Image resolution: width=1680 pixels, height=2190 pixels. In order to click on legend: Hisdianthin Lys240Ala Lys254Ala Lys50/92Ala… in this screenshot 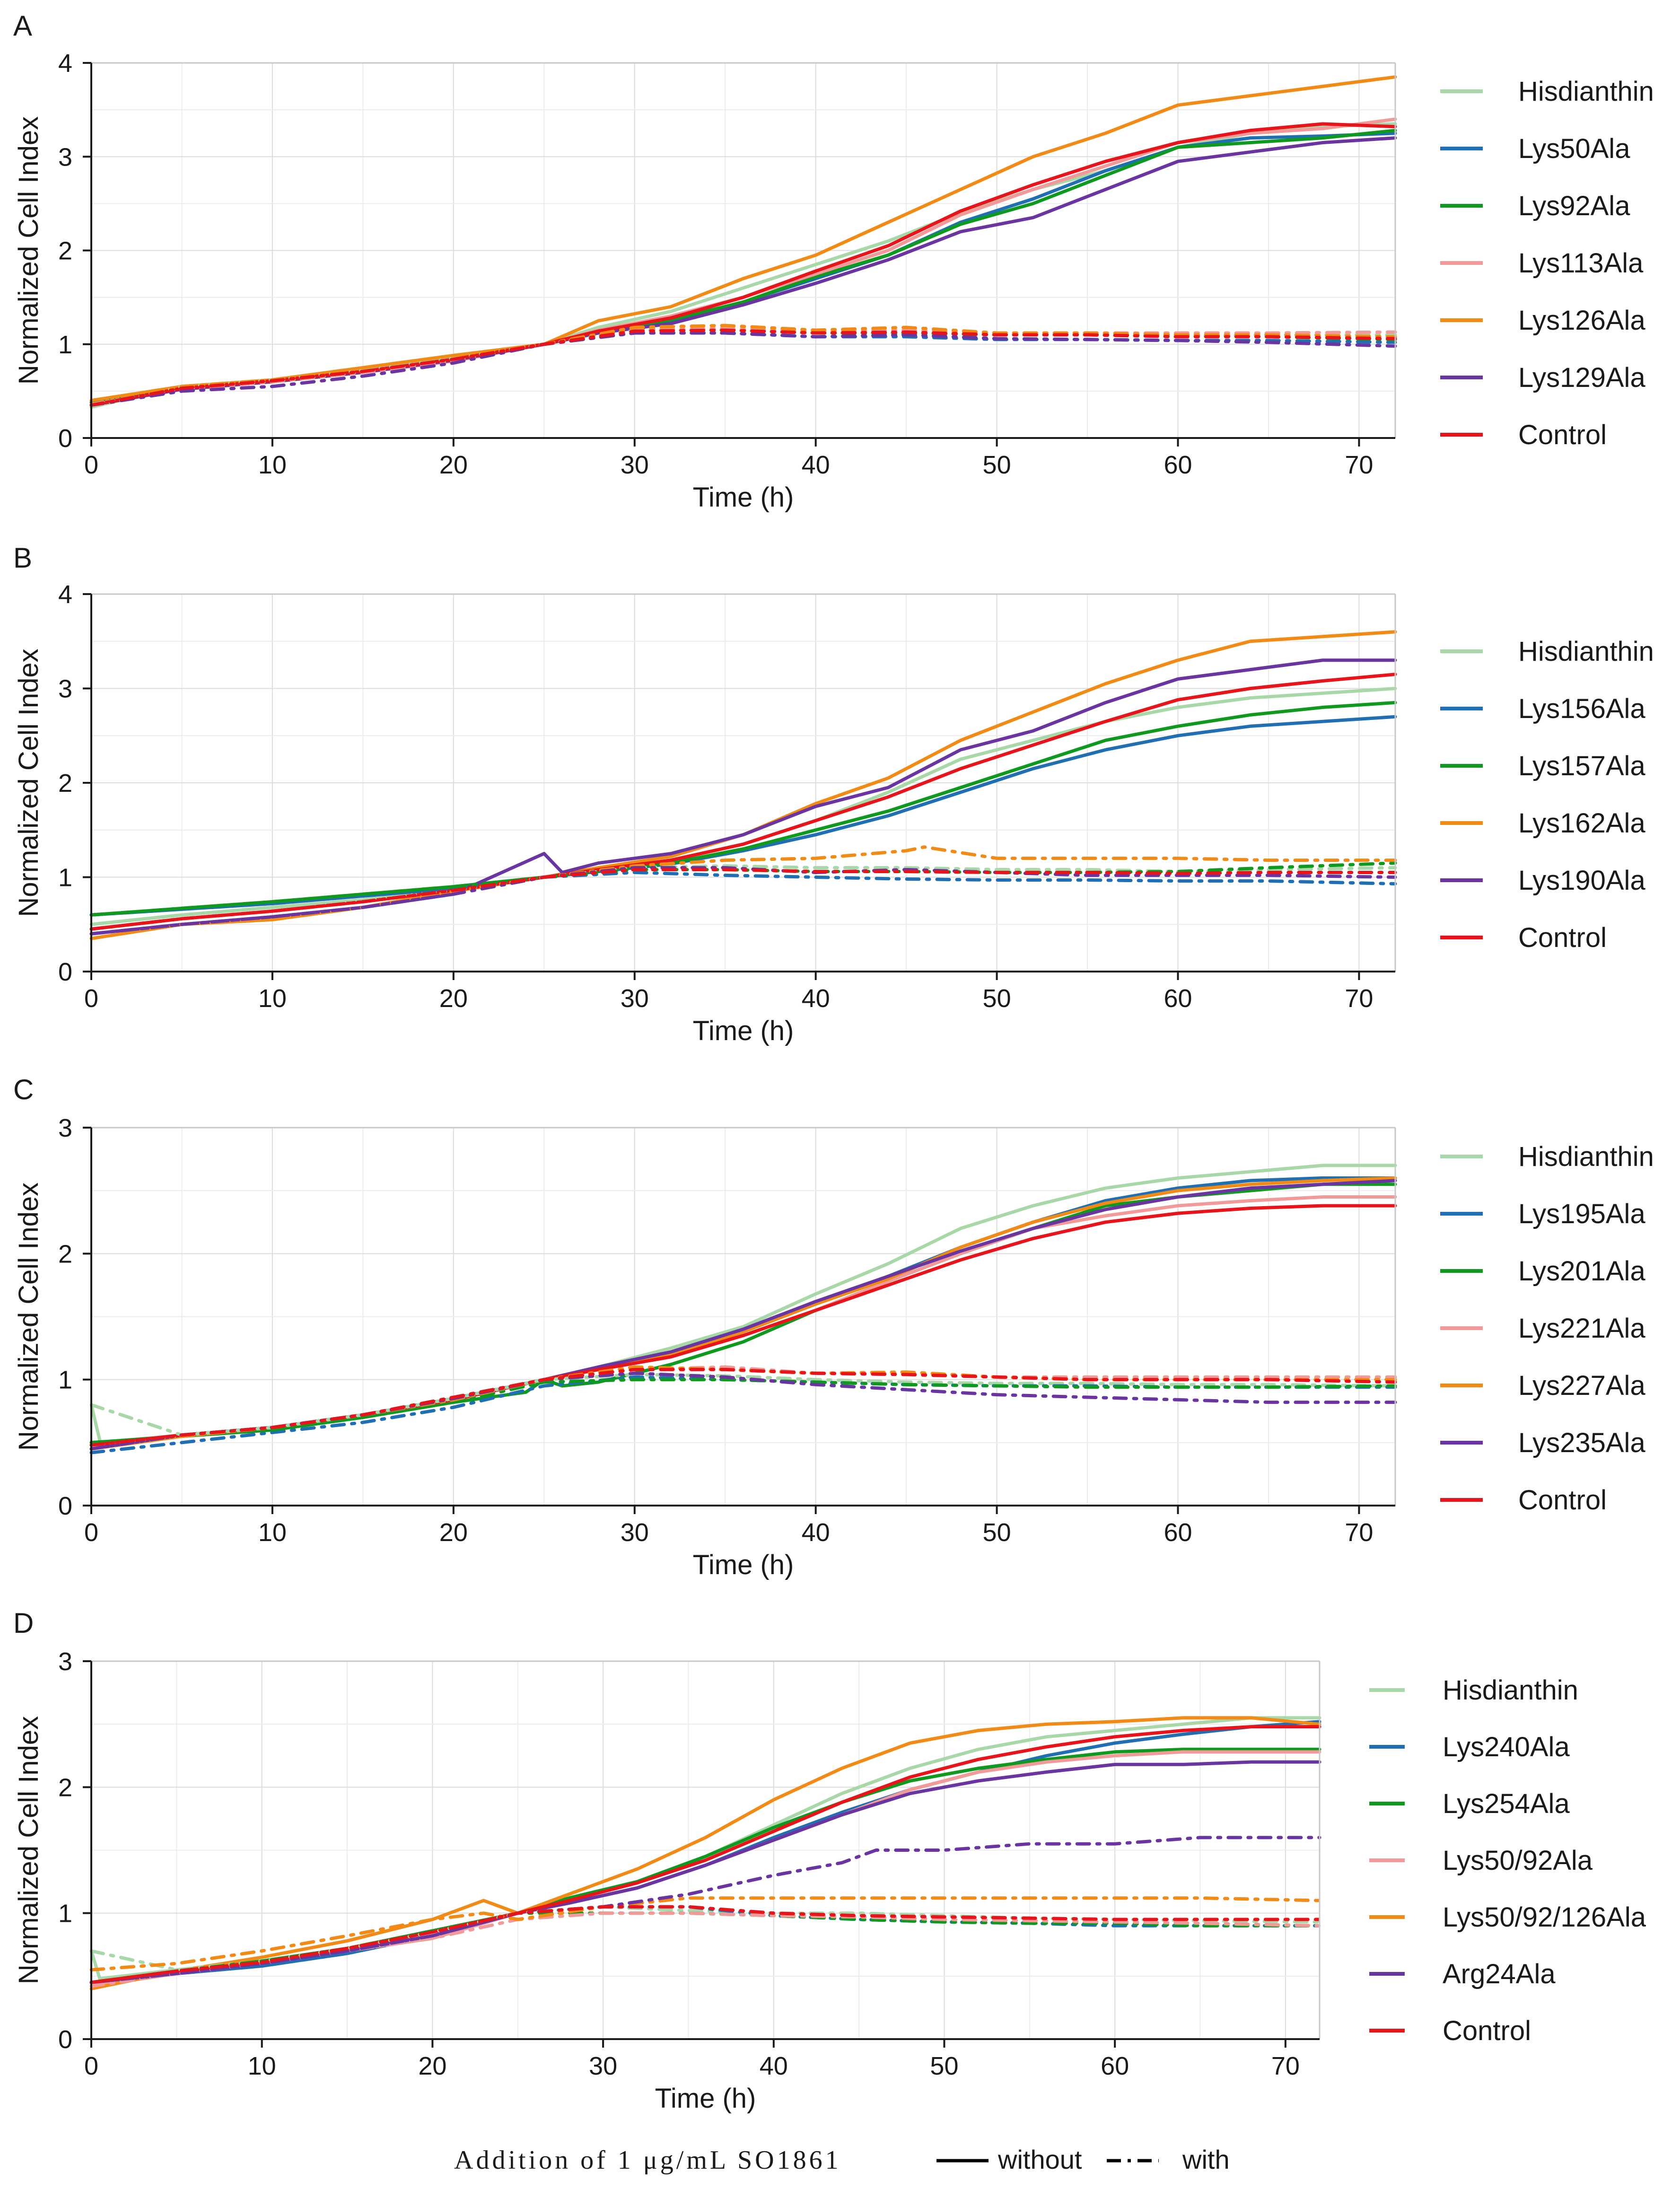, I will do `click(1507, 1861)`.